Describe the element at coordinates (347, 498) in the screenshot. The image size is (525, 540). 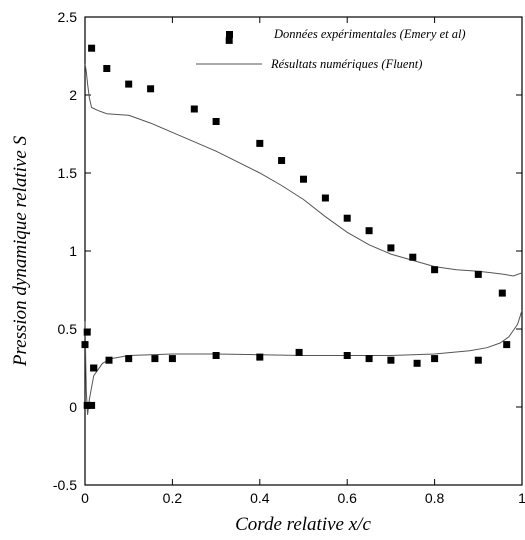
I see `x-tick-label: 0.6` at that location.